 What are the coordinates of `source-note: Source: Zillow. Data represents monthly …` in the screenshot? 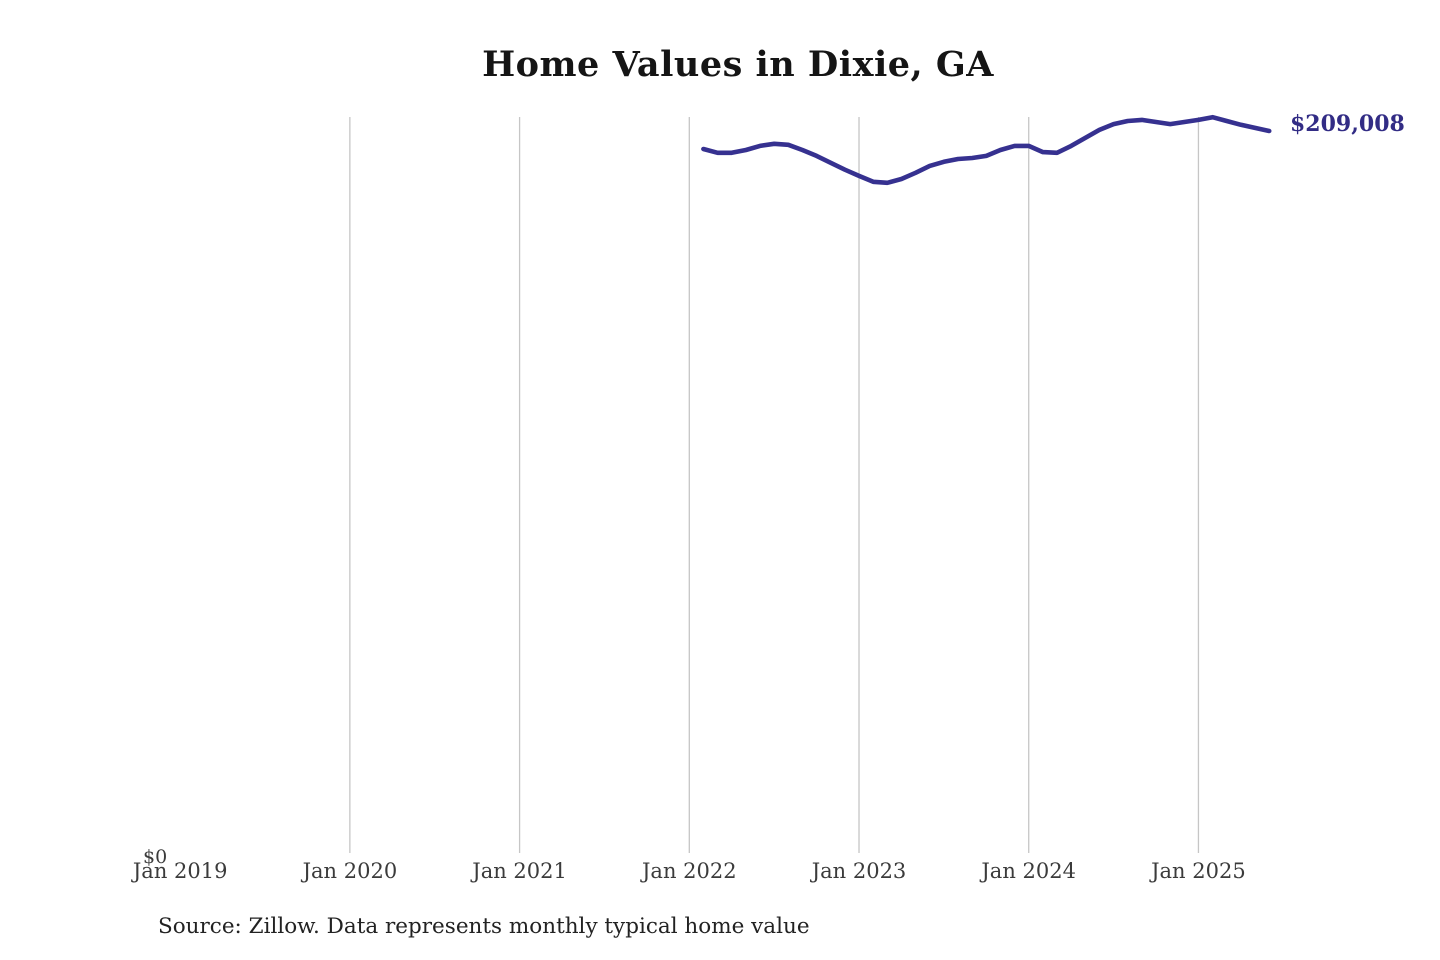 It's located at (484, 926).